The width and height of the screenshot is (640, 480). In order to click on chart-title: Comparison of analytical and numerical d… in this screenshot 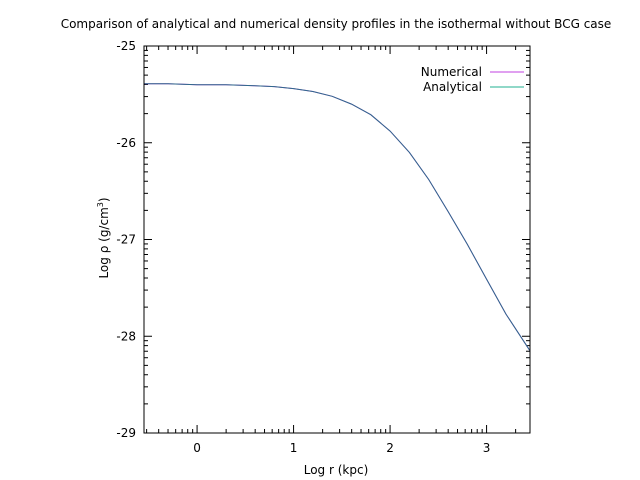, I will do `click(336, 24)`.